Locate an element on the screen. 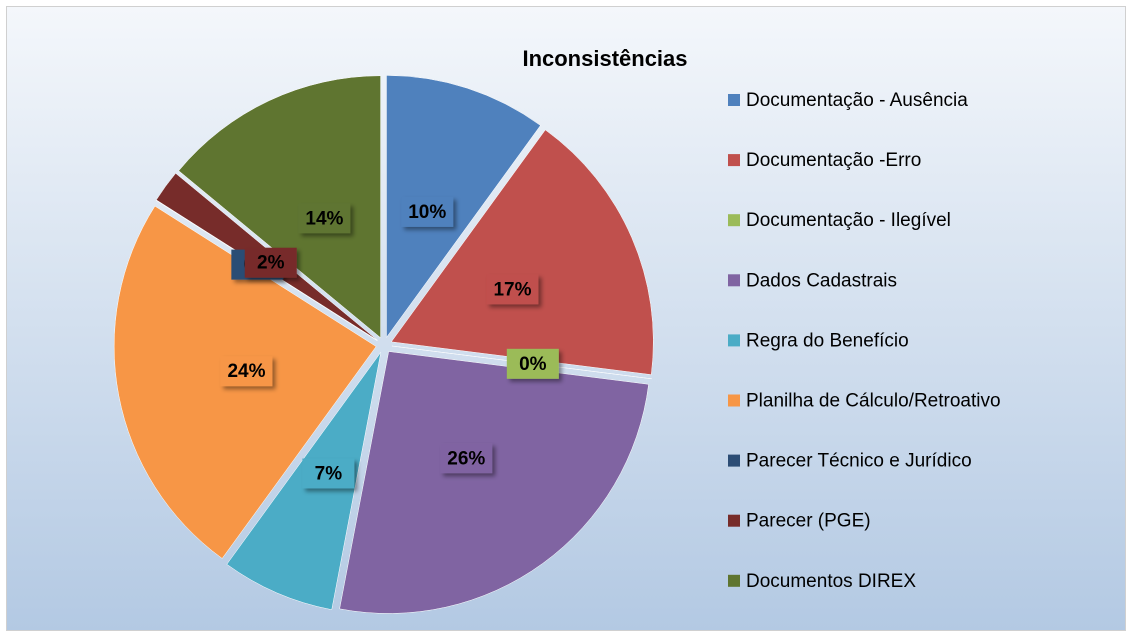 Image resolution: width=1132 pixels, height=642 pixels. data-label-text: 17% is located at coordinates (512, 289).